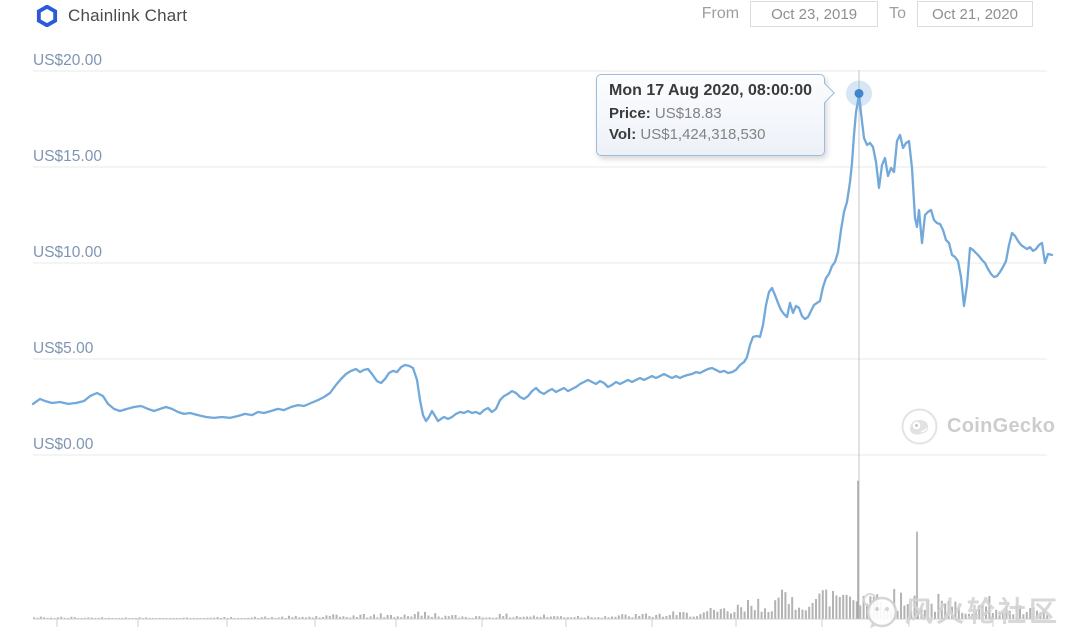 The width and height of the screenshot is (1080, 630). Describe the element at coordinates (975, 14) in the screenshot. I see `date-to-input: Oct 21, 2020` at that location.